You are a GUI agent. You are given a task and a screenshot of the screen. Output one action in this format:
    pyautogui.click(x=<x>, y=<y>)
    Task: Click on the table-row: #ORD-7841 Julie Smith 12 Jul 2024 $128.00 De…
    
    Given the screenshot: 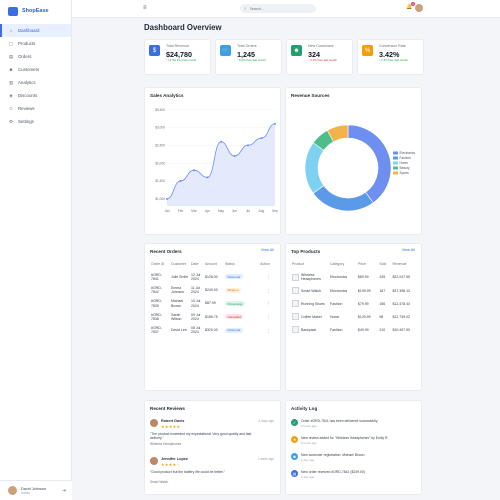 What is the action you would take?
    pyautogui.click(x=214, y=276)
    